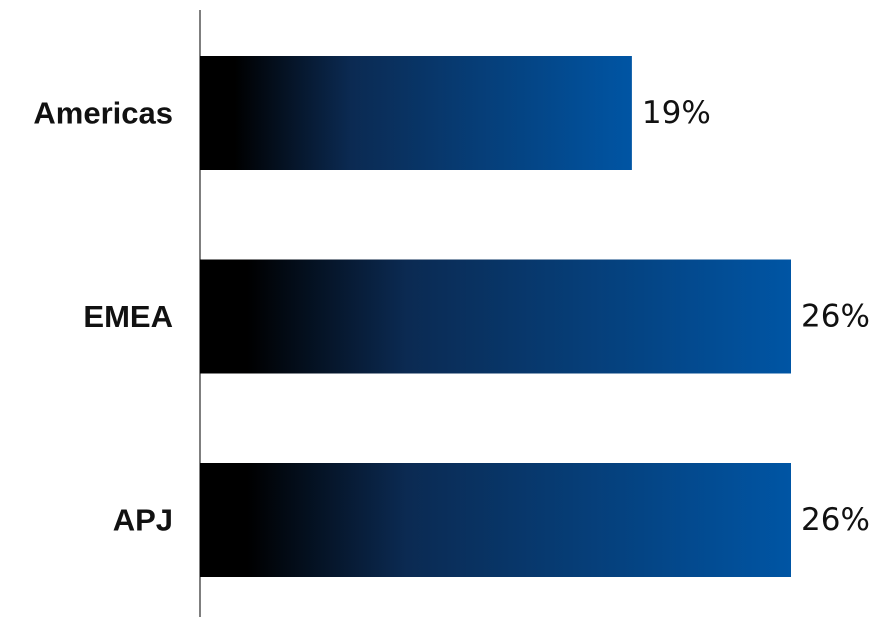 This screenshot has width=882, height=617. What do you see at coordinates (103, 113) in the screenshot?
I see `category-label-americas: Americas` at bounding box center [103, 113].